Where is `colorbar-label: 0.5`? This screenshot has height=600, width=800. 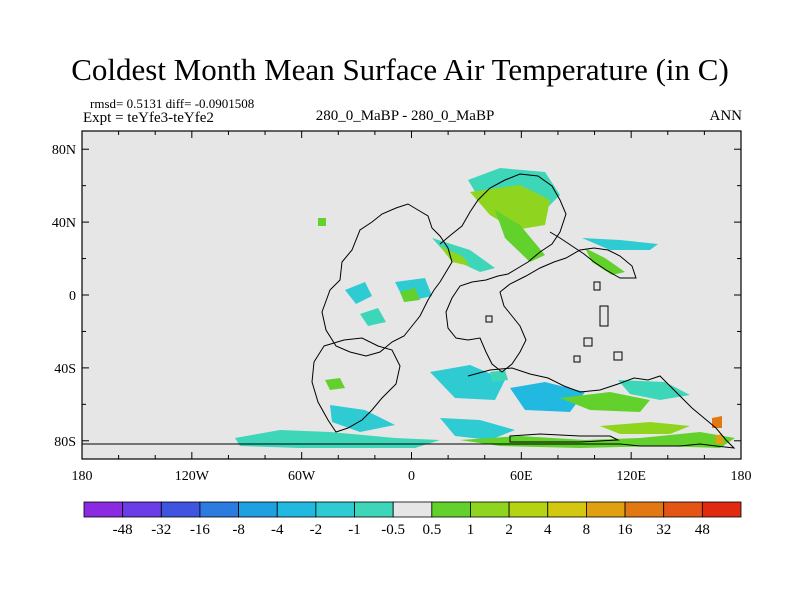
colorbar-label: 0.5 is located at coordinates (431, 530).